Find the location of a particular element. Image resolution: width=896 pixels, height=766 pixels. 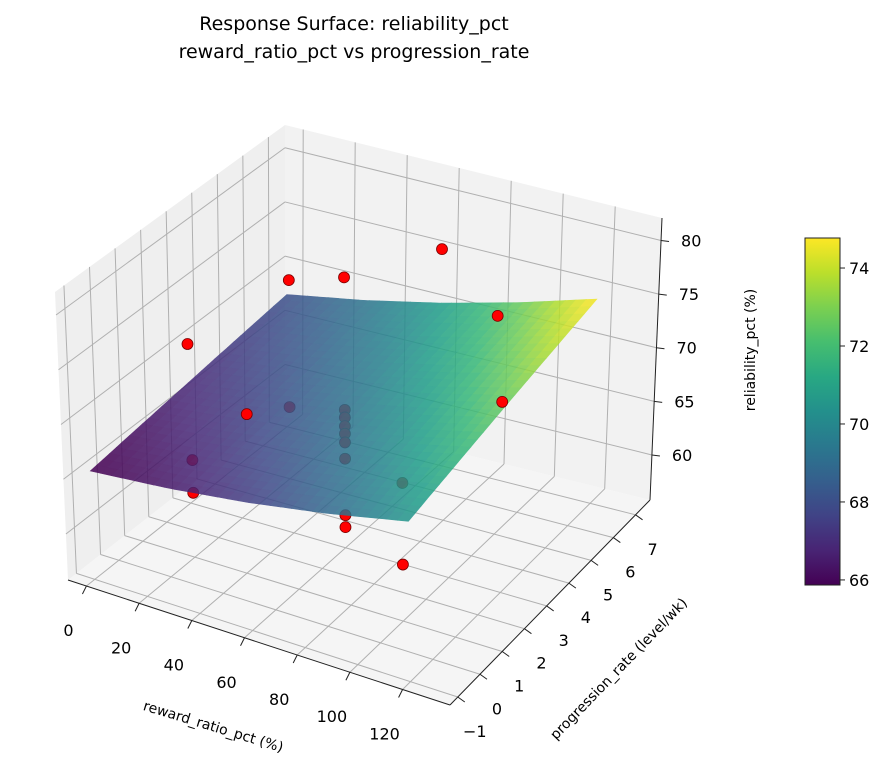

colorbar: 66 68 70 72 74 is located at coordinates (836, 413).